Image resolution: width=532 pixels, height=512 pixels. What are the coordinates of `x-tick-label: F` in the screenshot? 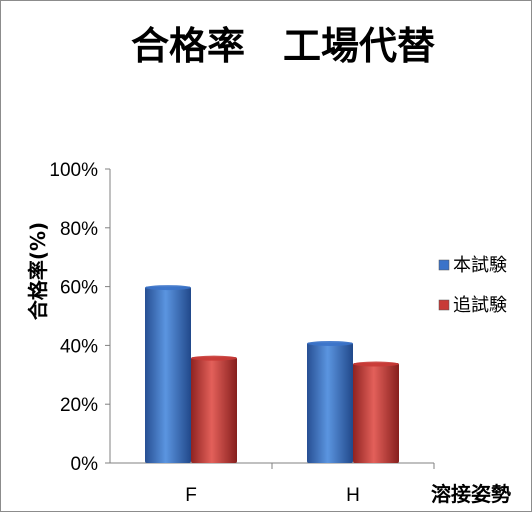 It's located at (191, 495).